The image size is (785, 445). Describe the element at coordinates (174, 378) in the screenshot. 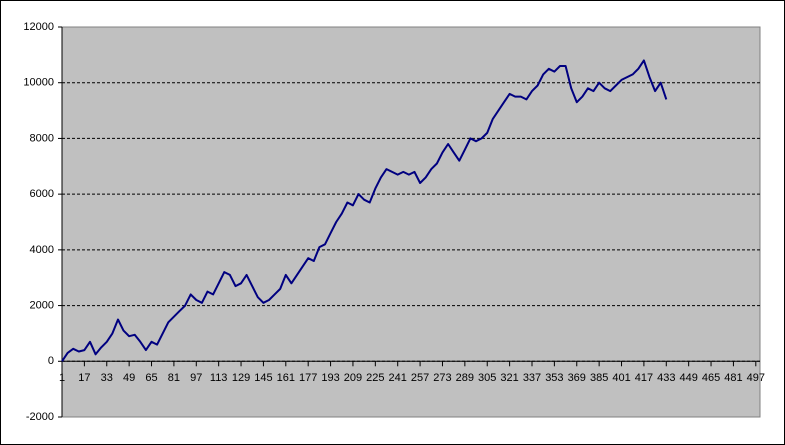

I see `x-tick-label: 81` at that location.